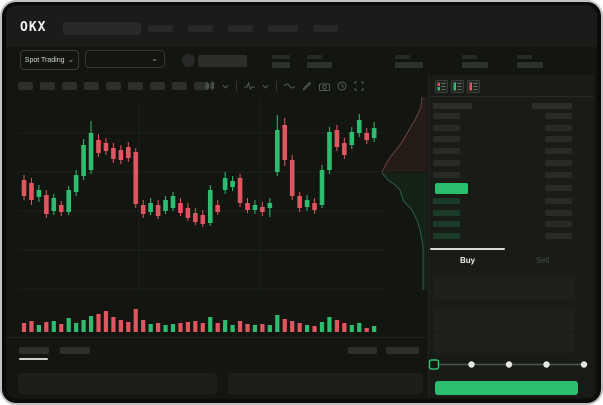 The height and width of the screenshot is (405, 603). What do you see at coordinates (307, 86) in the screenshot?
I see `draw-icon` at bounding box center [307, 86].